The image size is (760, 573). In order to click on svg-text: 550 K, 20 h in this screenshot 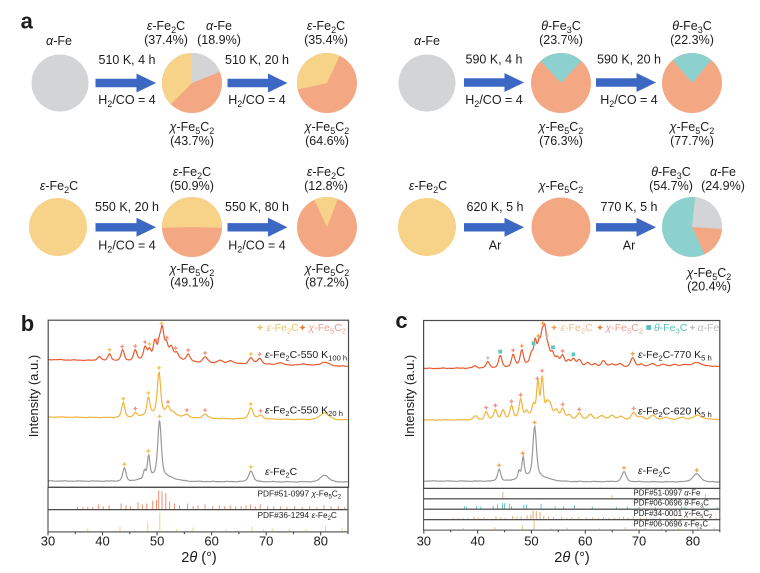, I will do `click(127, 207)`.